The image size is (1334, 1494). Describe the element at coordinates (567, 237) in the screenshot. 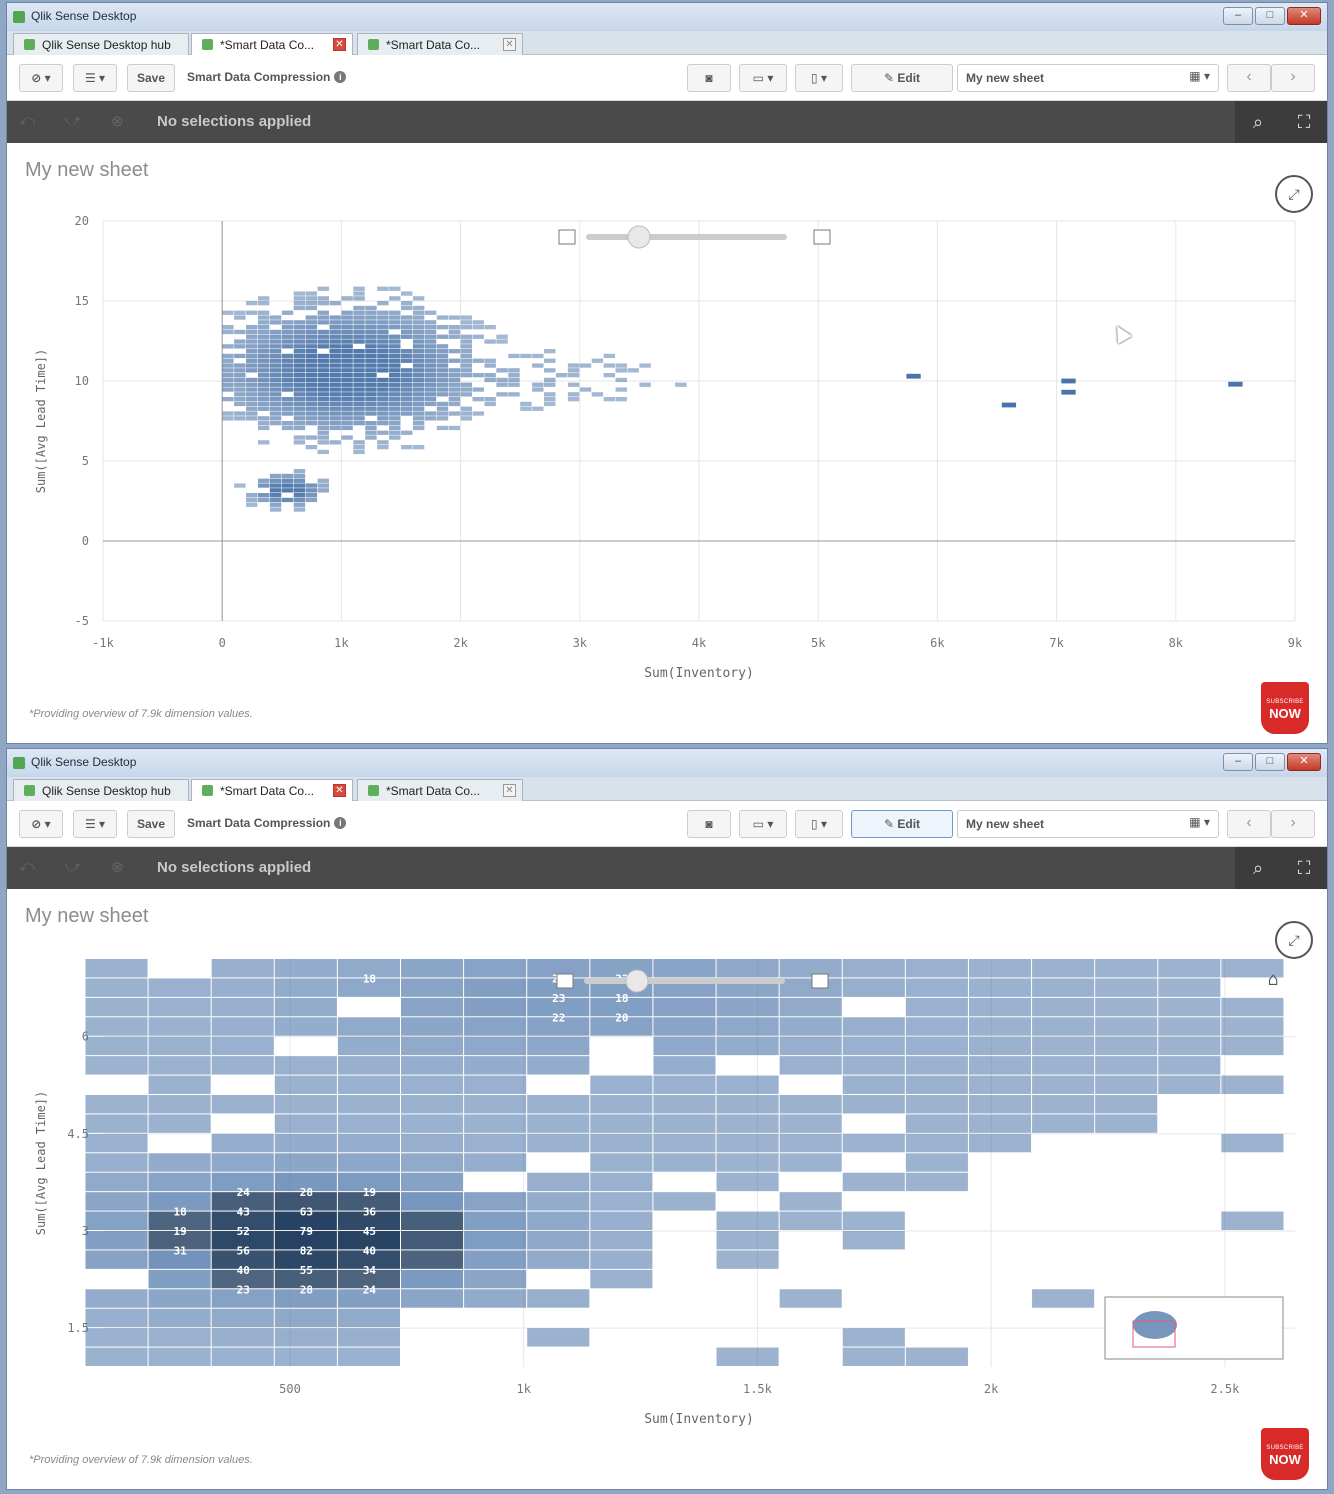

I see `resolution-low-icon` at that location.